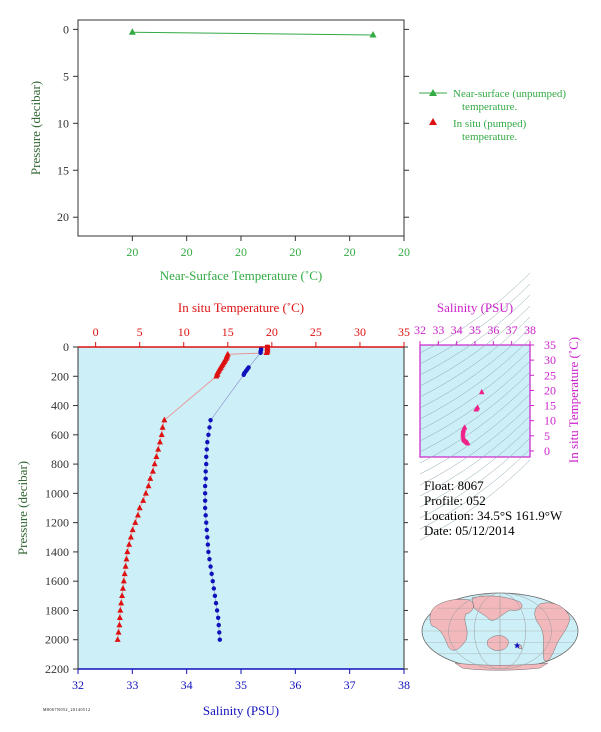  What do you see at coordinates (550, 406) in the screenshot?
I see `ts-y-tick-label: 15` at bounding box center [550, 406].